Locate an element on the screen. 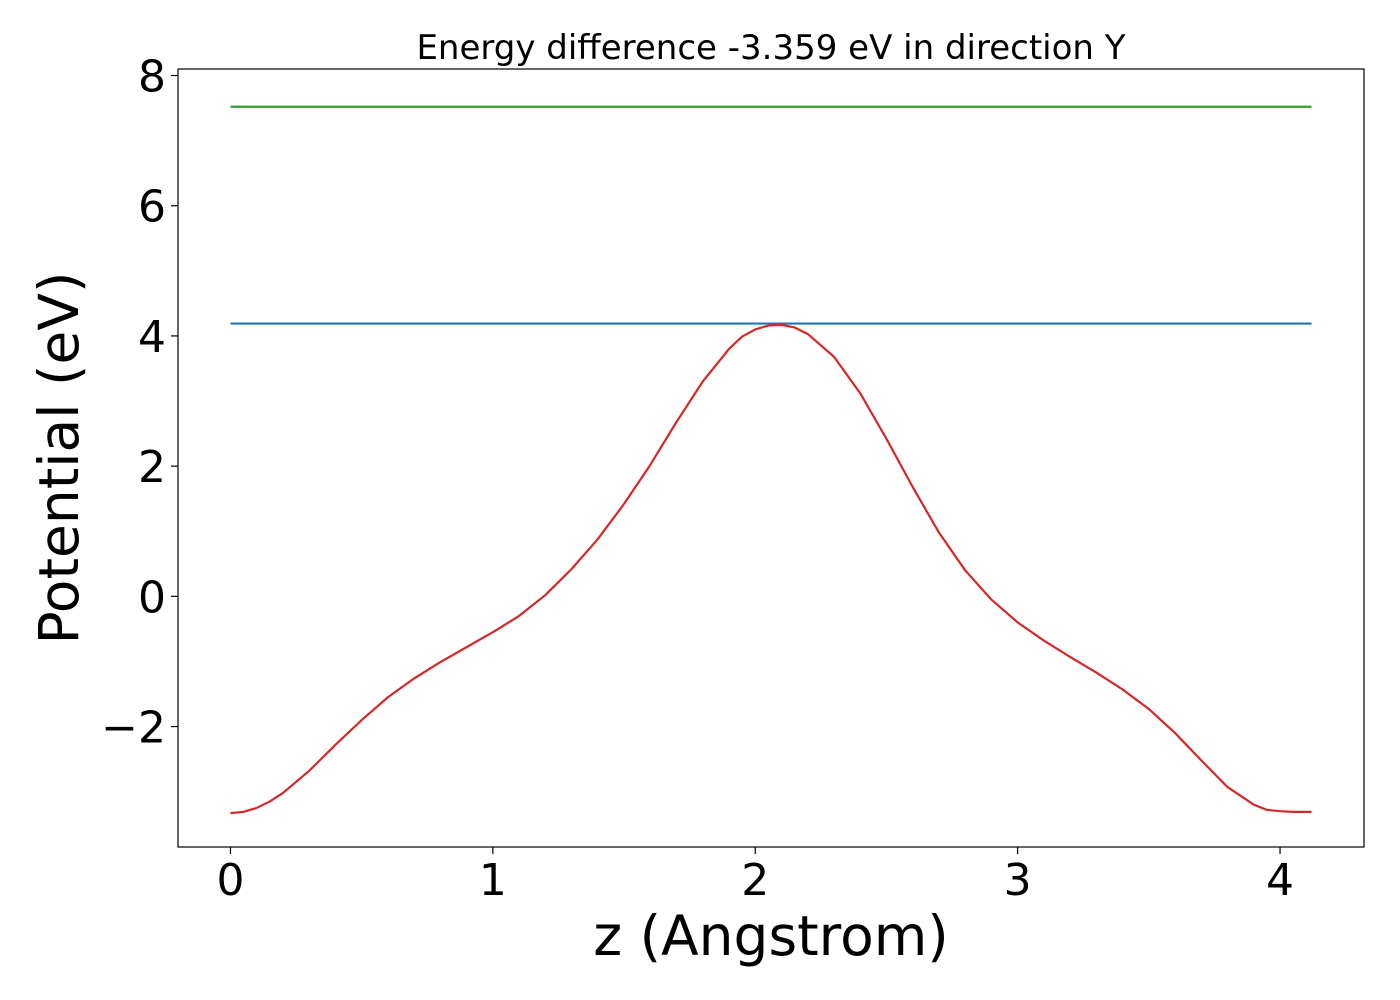 Image resolution: width=1400 pixels, height=1000 pixels. x-axis-label: z (Angstrom) is located at coordinates (771, 936).